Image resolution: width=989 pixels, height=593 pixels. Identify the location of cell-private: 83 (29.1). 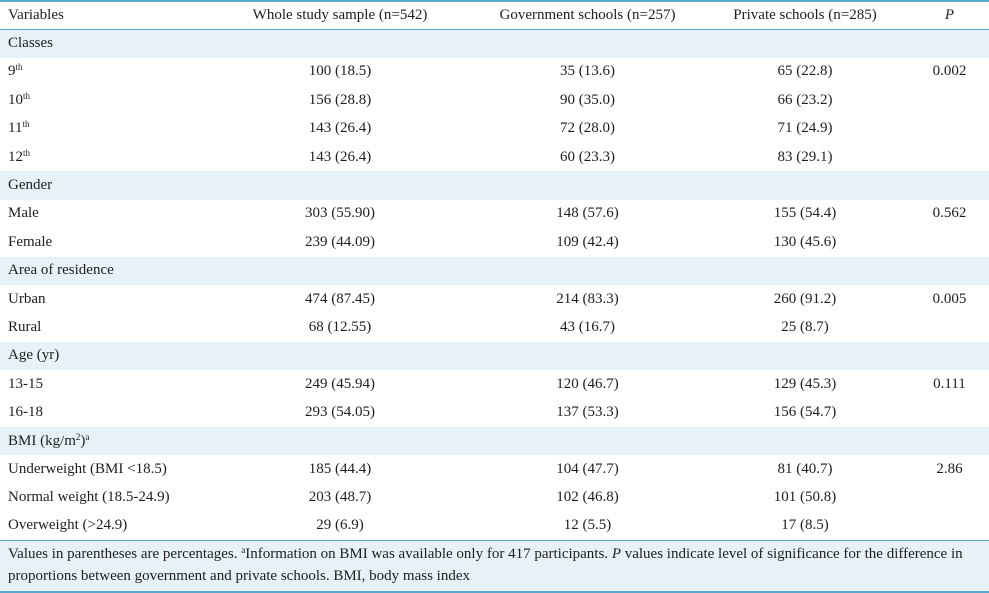
(805, 156).